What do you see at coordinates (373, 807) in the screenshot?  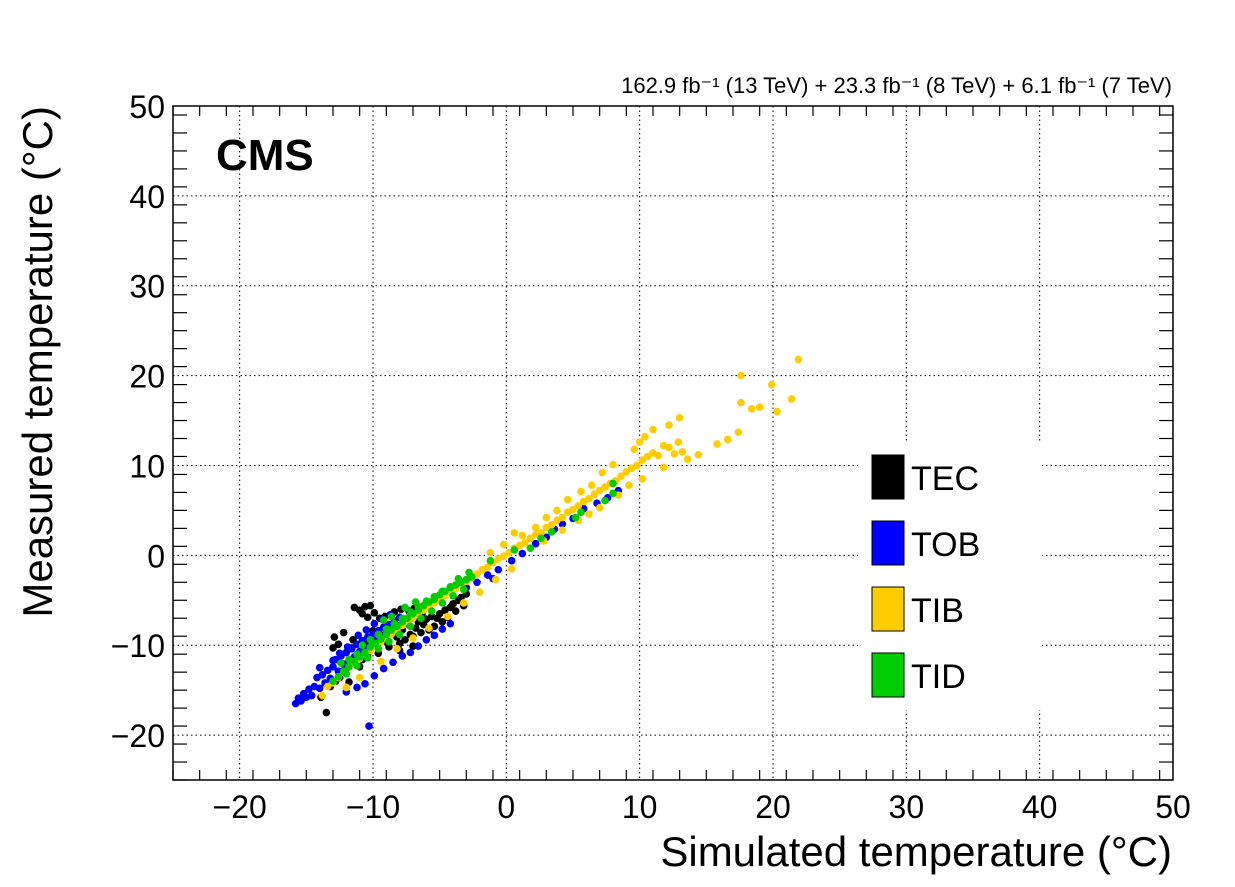 I see `x-tick-label: −10` at bounding box center [373, 807].